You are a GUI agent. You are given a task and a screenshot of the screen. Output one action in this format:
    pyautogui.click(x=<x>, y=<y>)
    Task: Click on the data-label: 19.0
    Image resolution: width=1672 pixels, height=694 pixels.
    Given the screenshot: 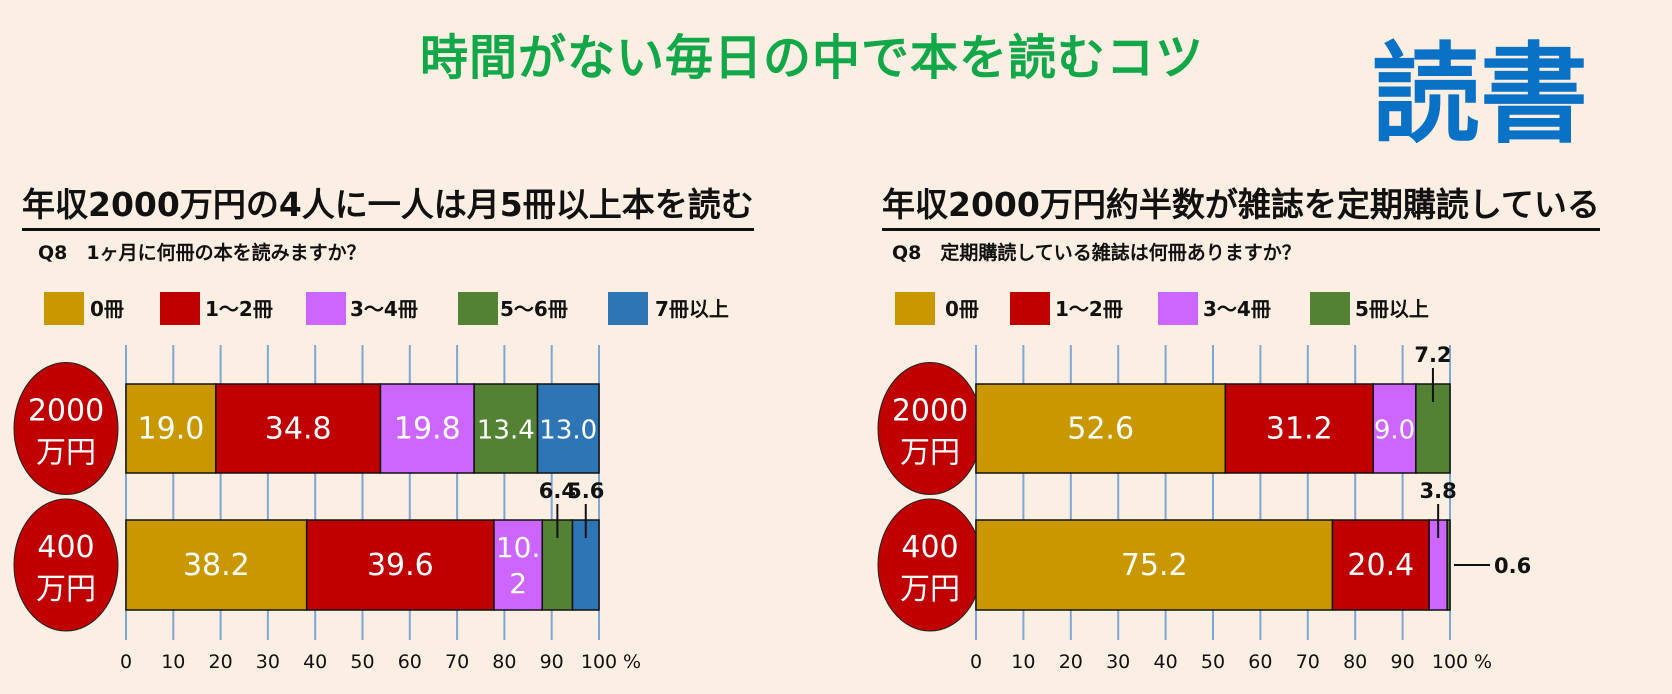 What is the action you would take?
    pyautogui.click(x=171, y=429)
    